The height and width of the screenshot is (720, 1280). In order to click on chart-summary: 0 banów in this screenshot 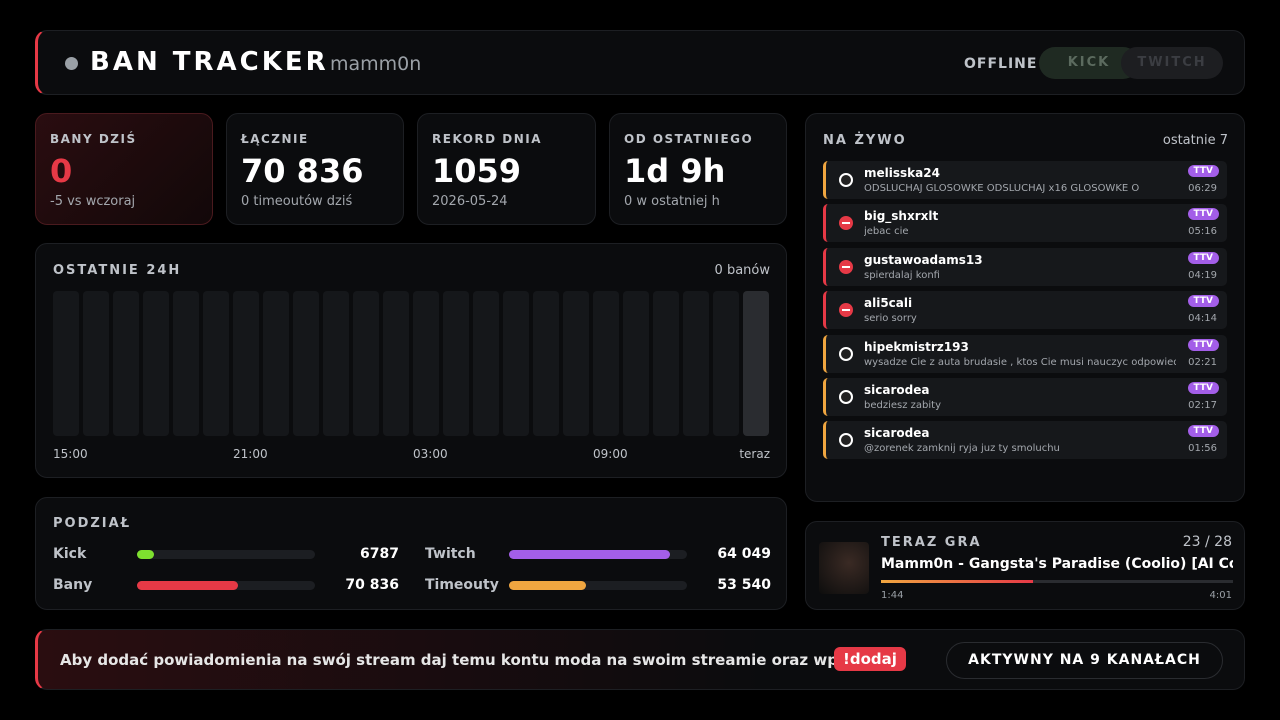, I will do `click(742, 270)`.